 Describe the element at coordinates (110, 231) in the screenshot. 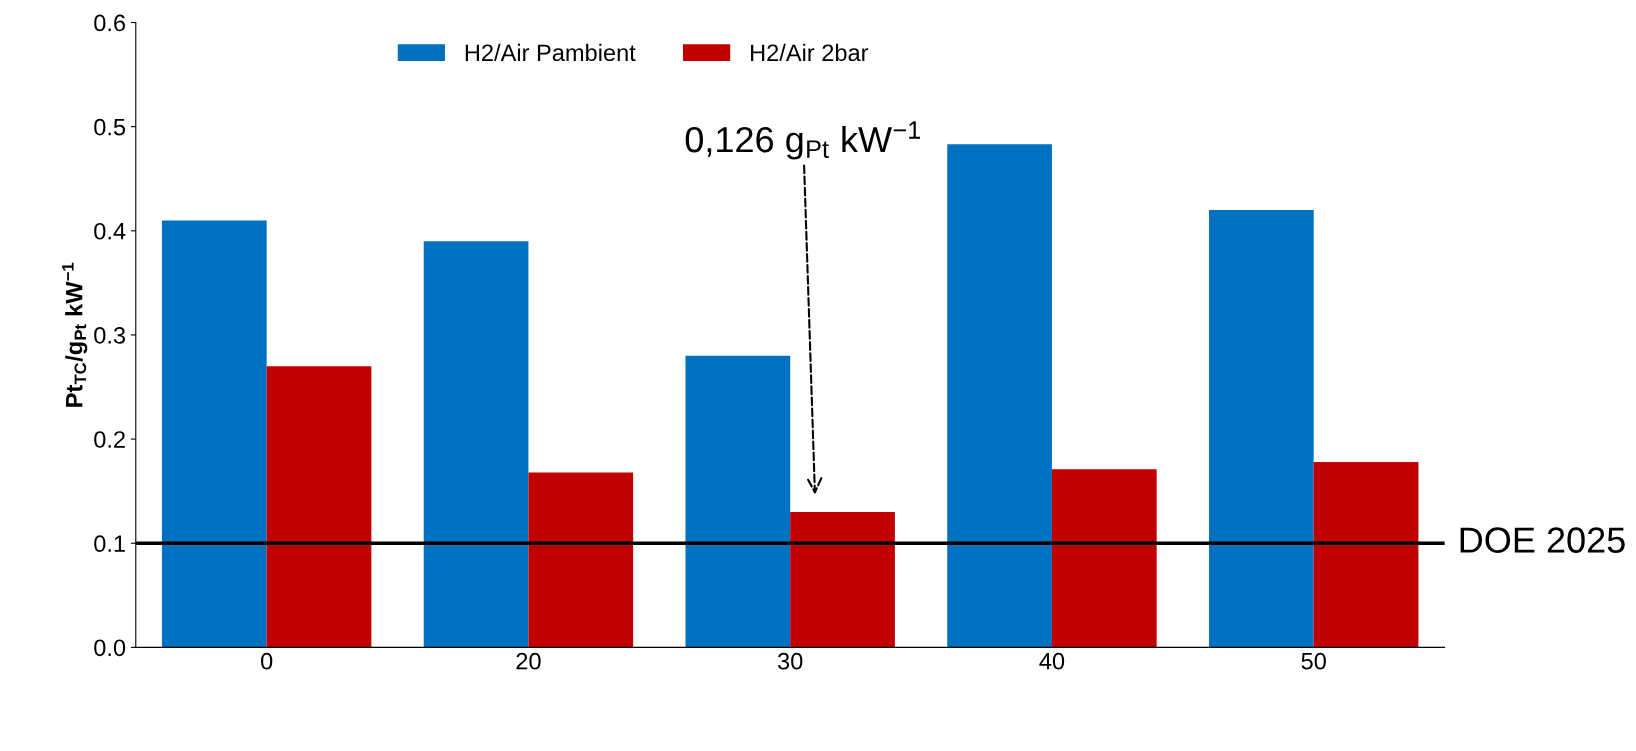

I see `y-tick-label: 0.4` at that location.